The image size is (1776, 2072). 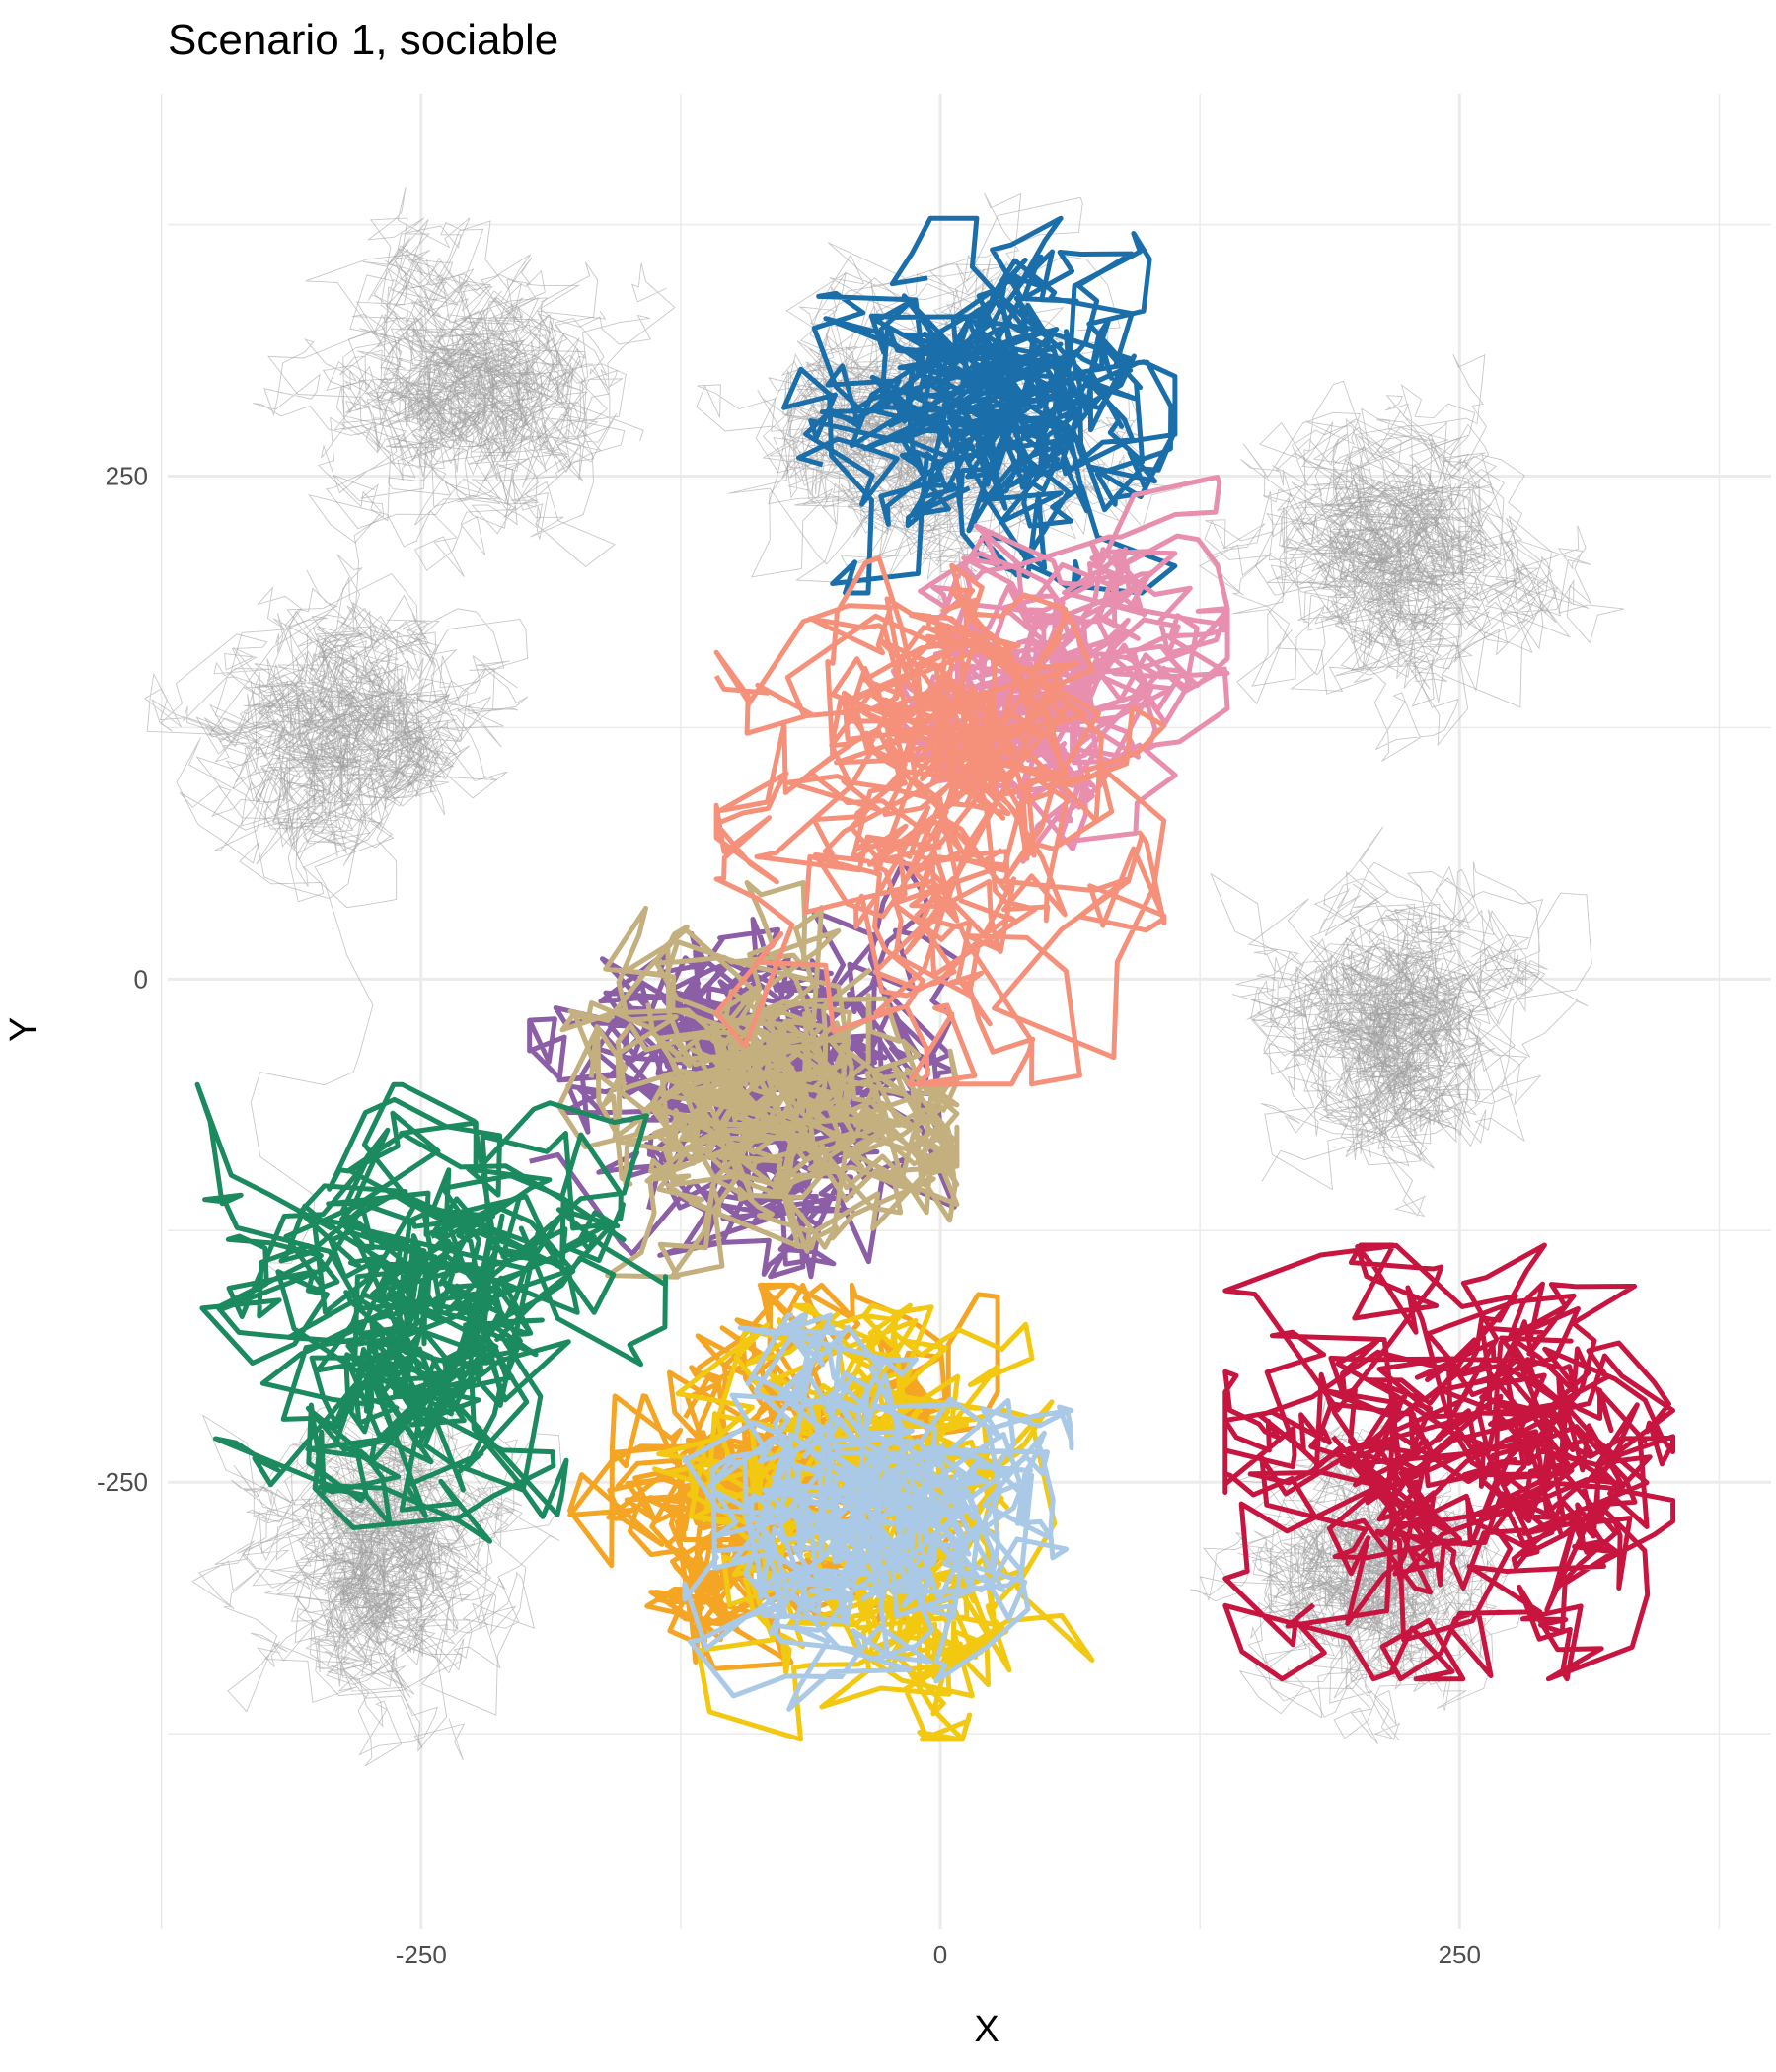 I want to click on y-tick-label: 0, so click(x=141, y=979).